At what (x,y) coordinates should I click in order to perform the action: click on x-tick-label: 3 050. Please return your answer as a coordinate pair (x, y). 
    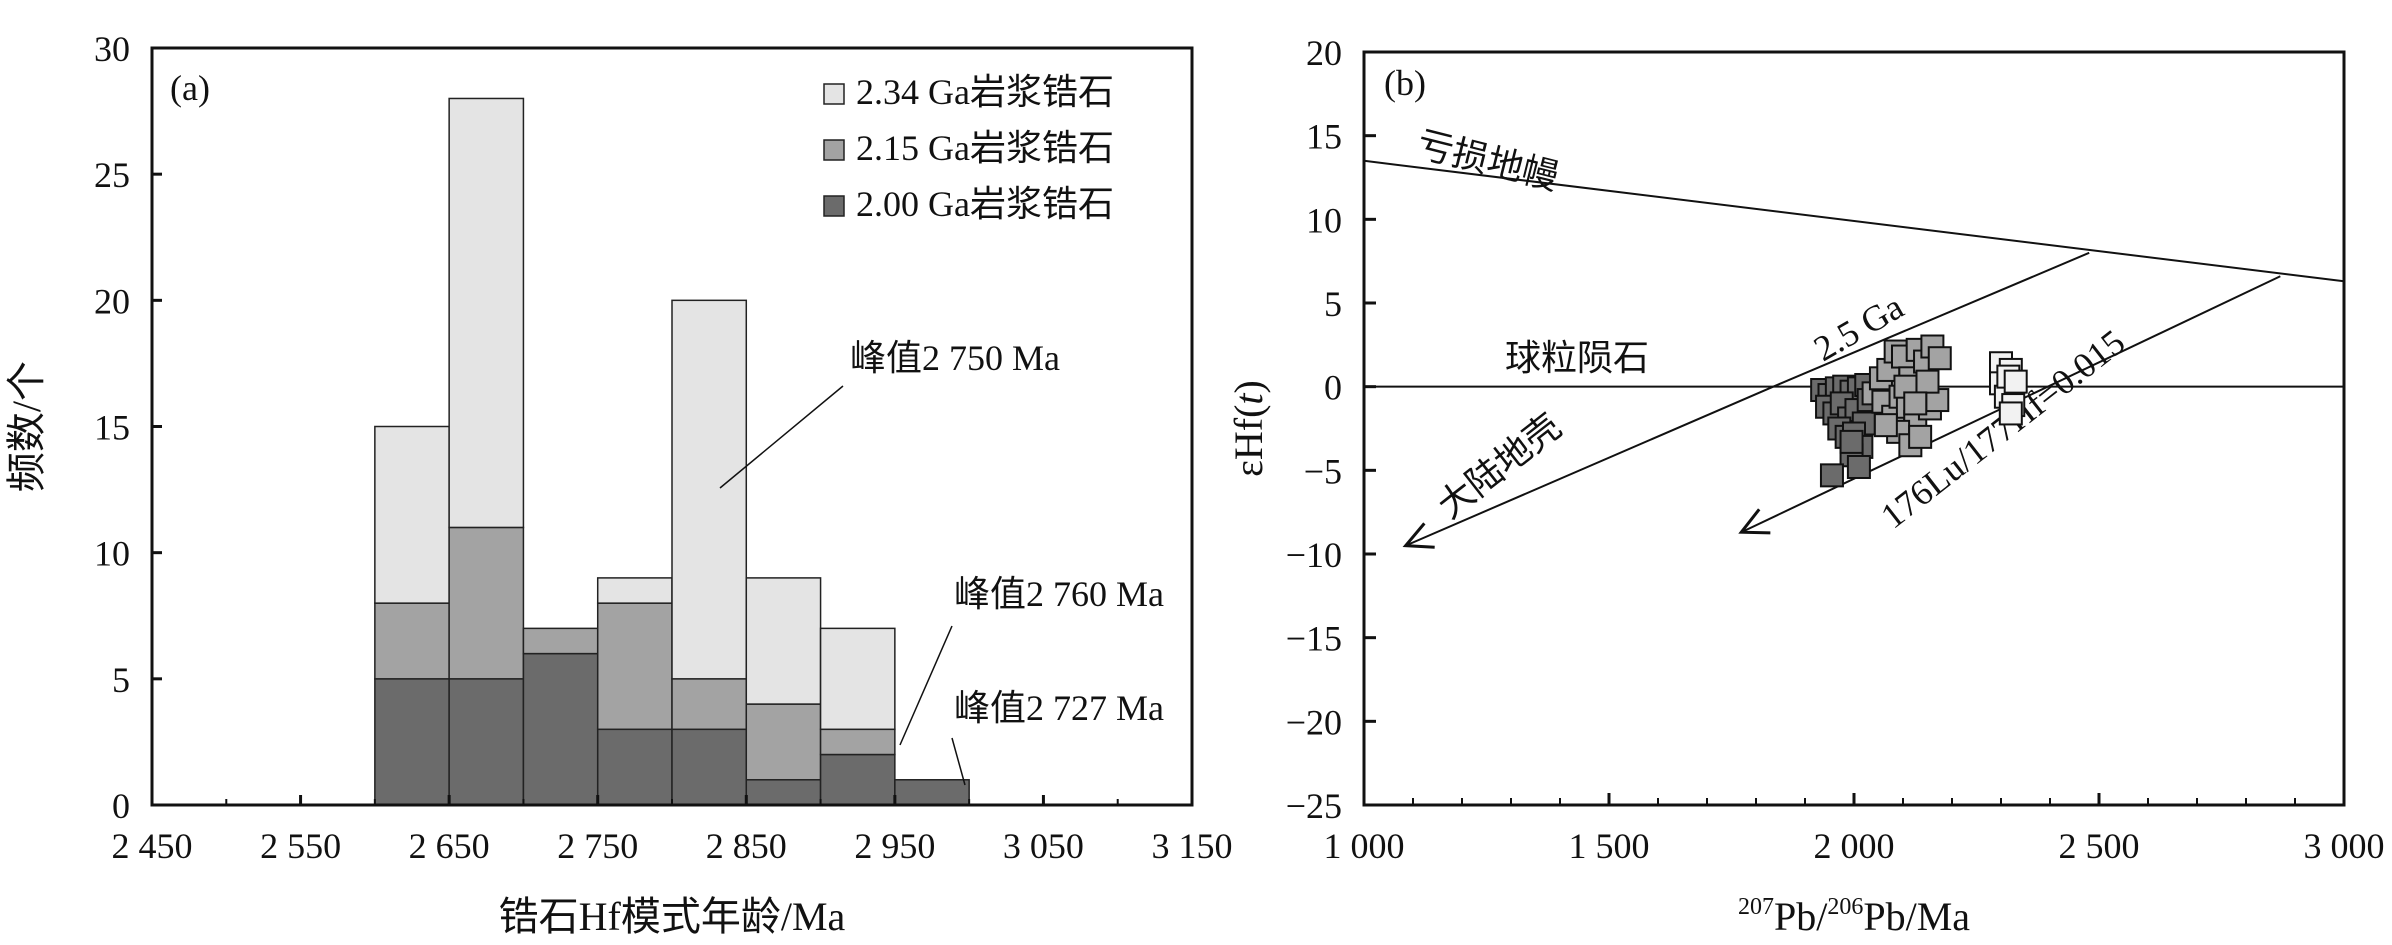
    Looking at the image, I should click on (1043, 846).